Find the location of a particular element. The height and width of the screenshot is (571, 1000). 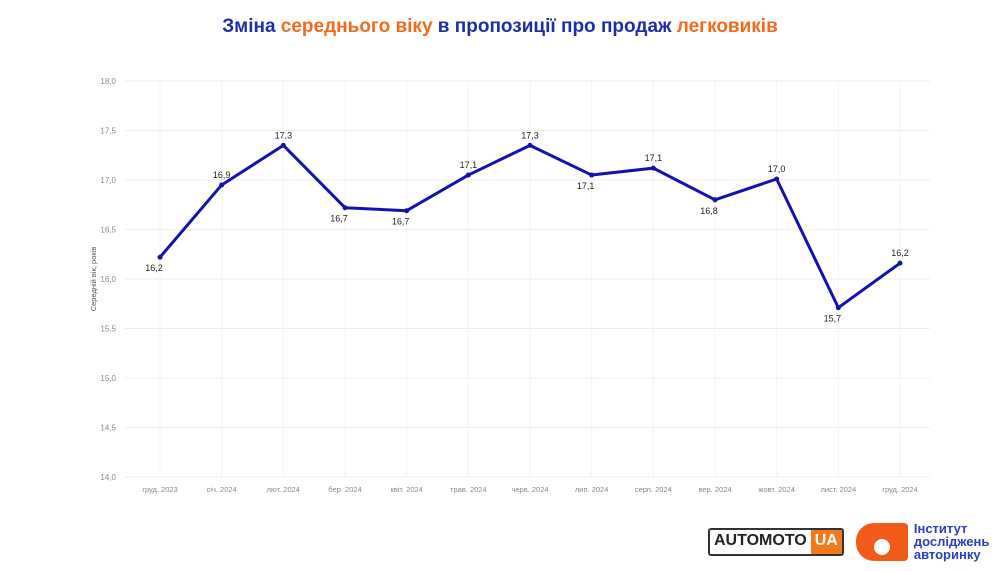

automoto-logo: AUTOMOTO UA is located at coordinates (776, 541).